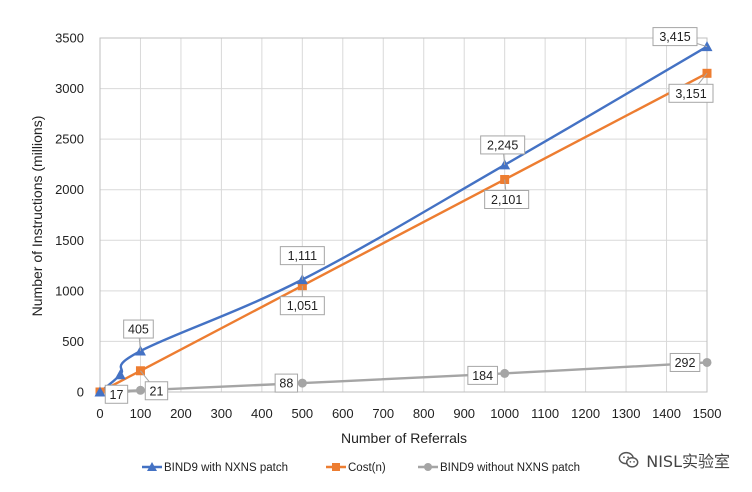  Describe the element at coordinates (181, 413) in the screenshot. I see `x-tick-label: 200` at that location.